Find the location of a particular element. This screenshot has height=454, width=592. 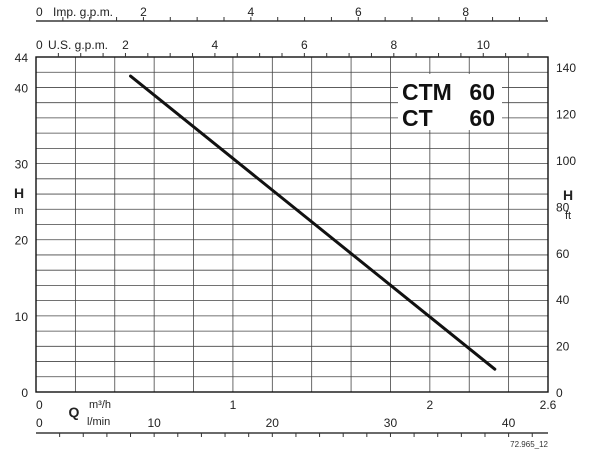

right-tick-label: 140 is located at coordinates (566, 68).